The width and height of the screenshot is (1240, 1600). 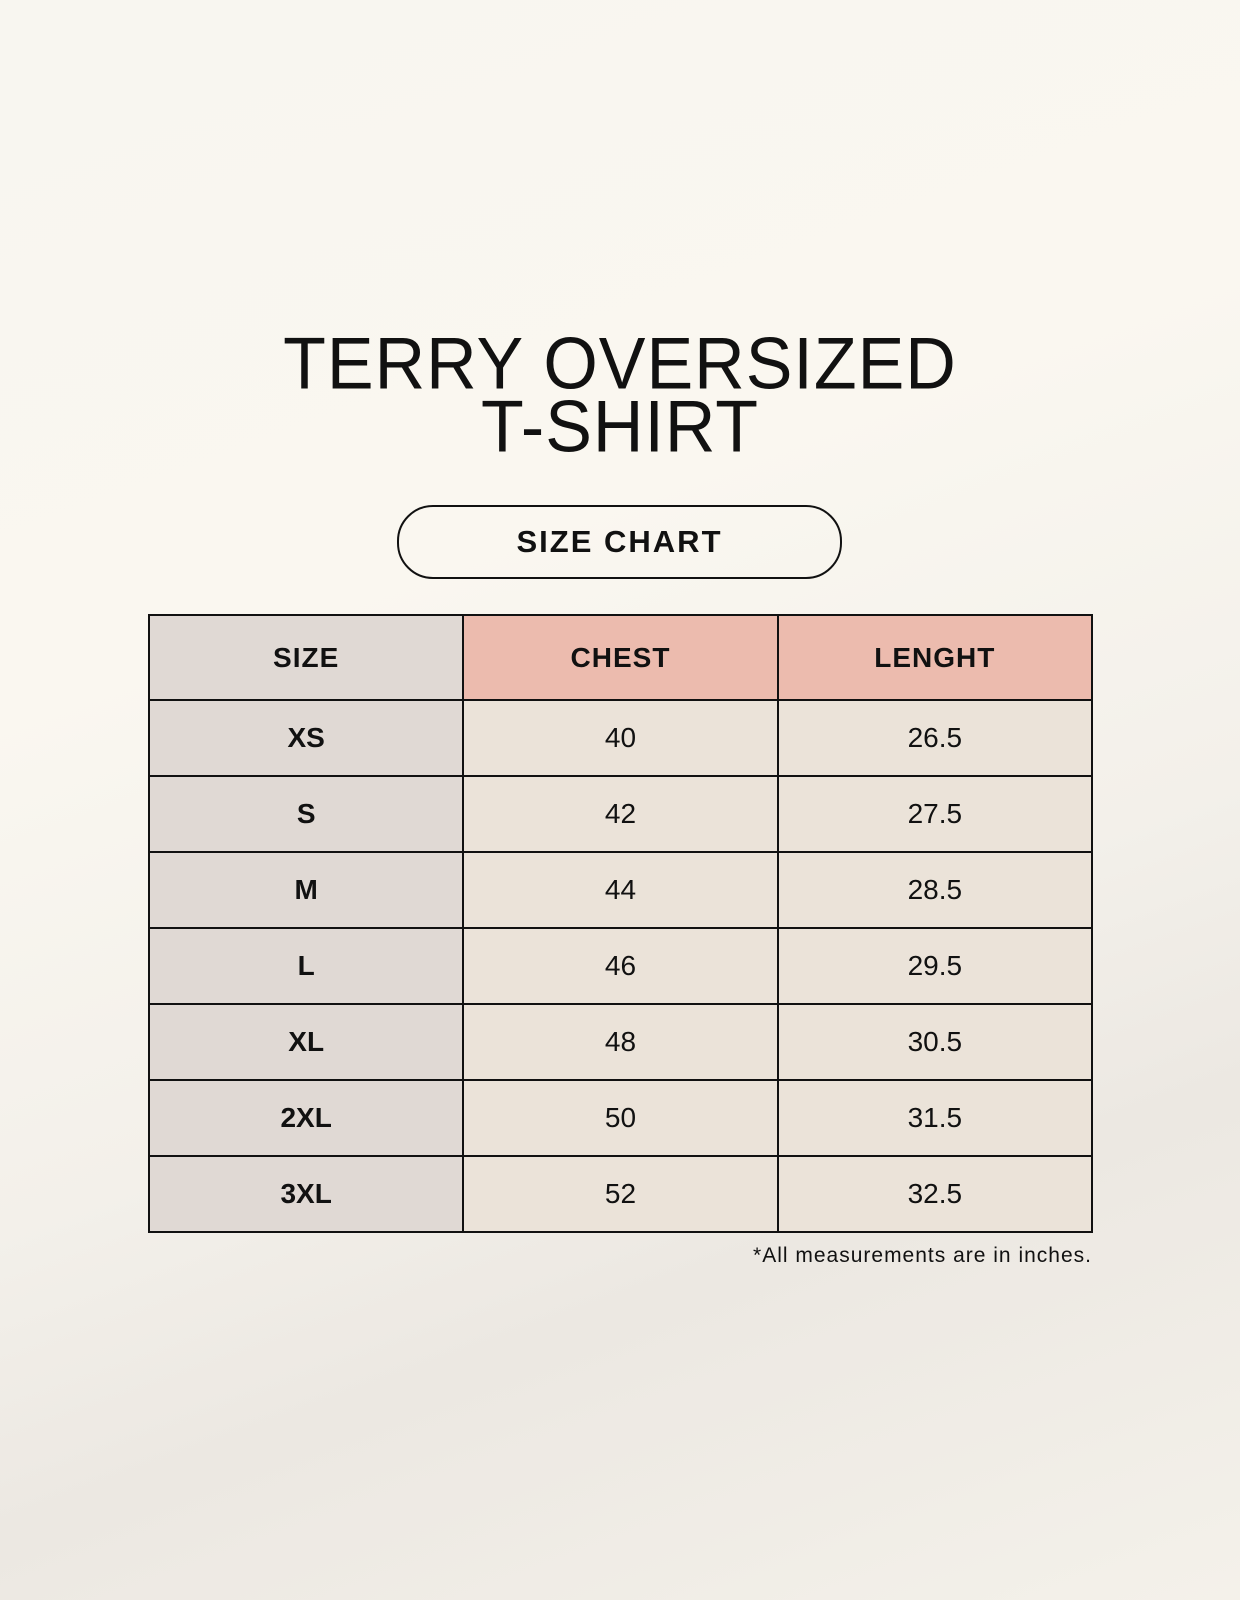 I want to click on cell-chest: 44, so click(x=620, y=890).